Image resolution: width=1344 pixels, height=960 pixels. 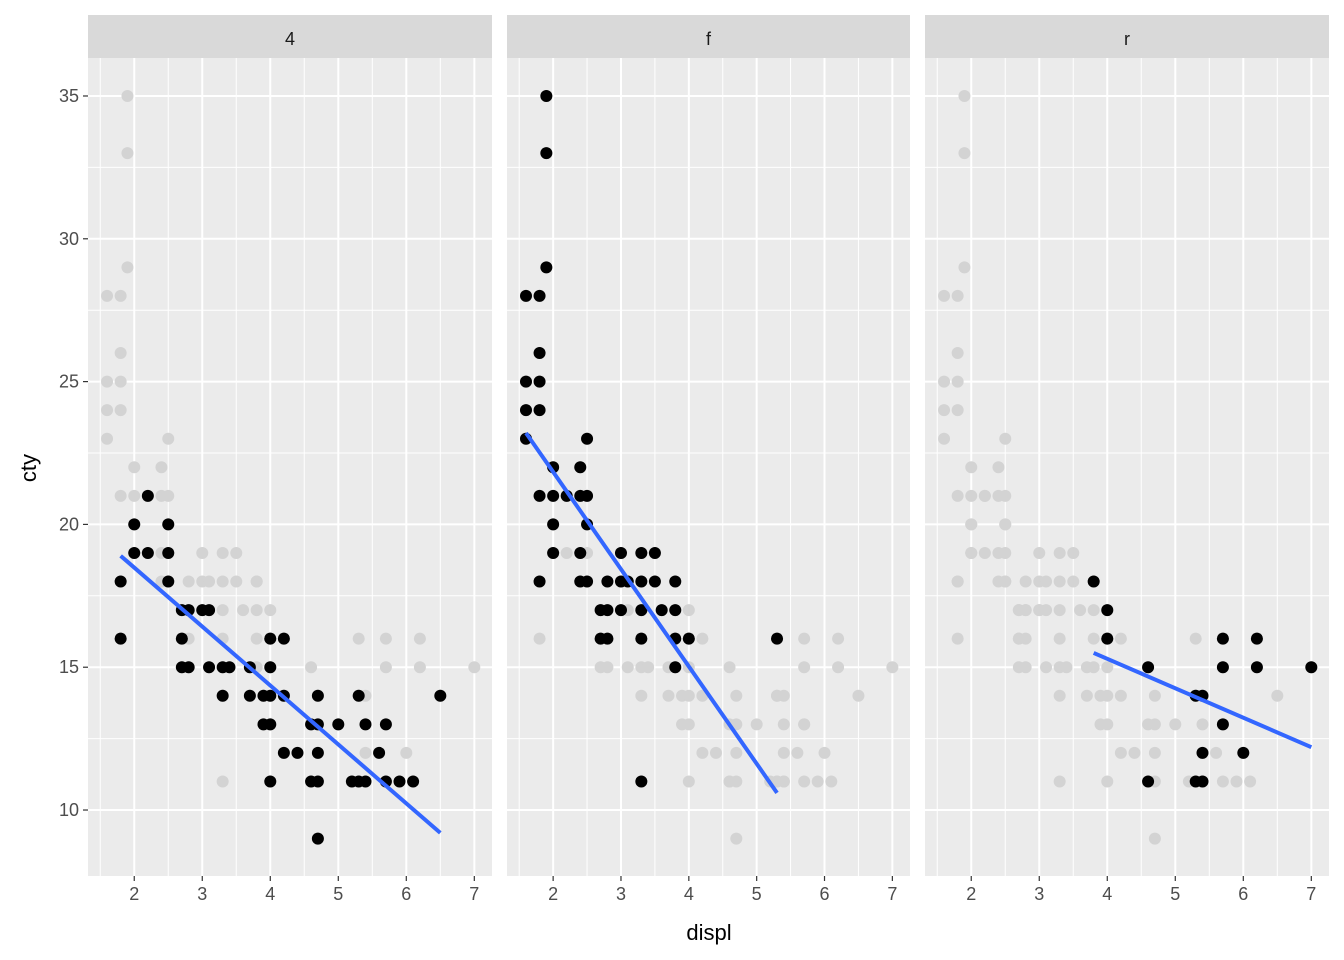 I want to click on y-axis-title: cty, so click(x=28, y=468).